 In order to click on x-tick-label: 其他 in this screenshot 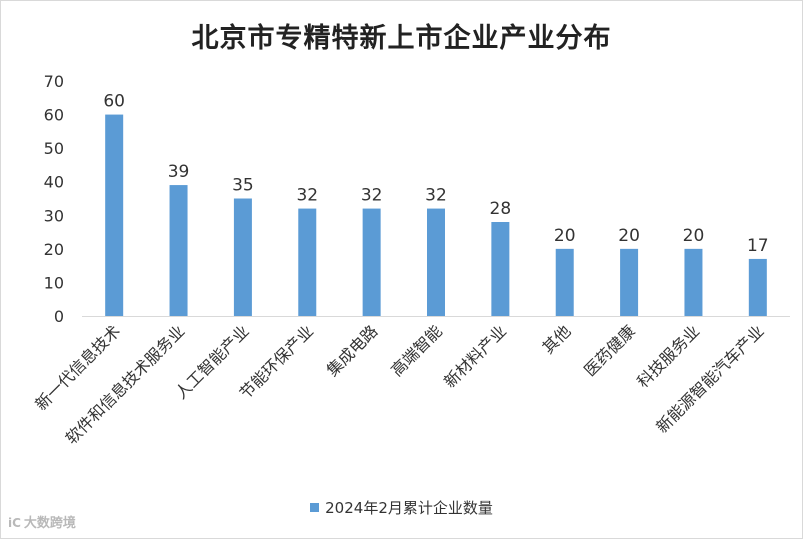, I will do `click(556, 339)`.